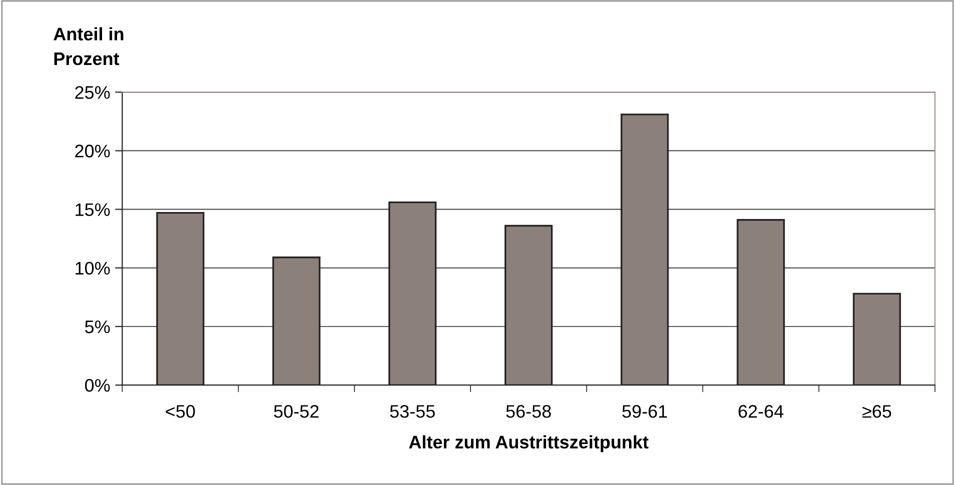 Image resolution: width=955 pixels, height=485 pixels. I want to click on x-tick-label: 56-58, so click(528, 411).